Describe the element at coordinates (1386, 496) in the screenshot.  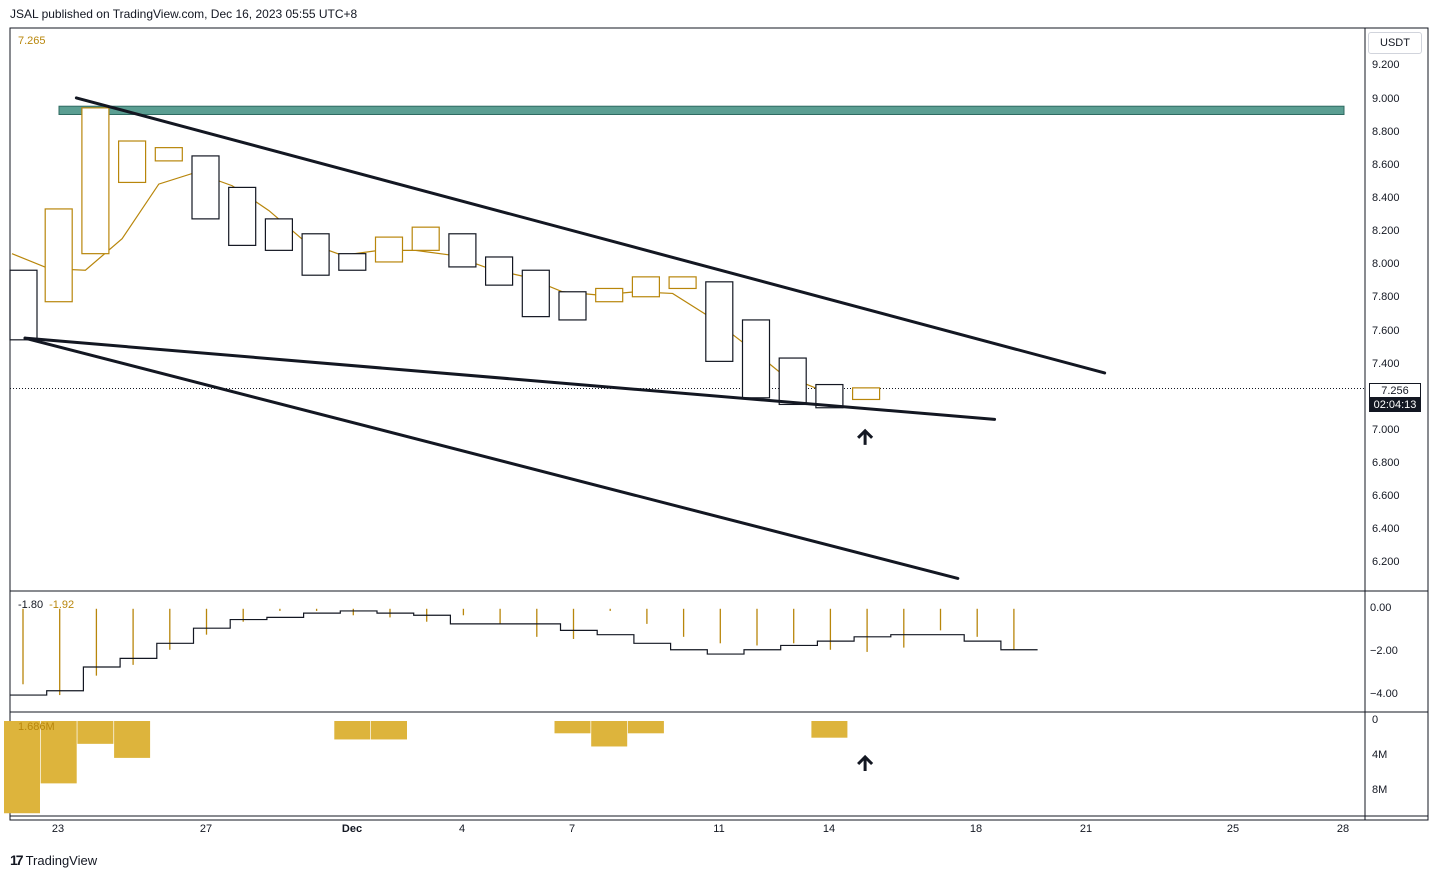
I see `price-tick-label: 6.600` at that location.